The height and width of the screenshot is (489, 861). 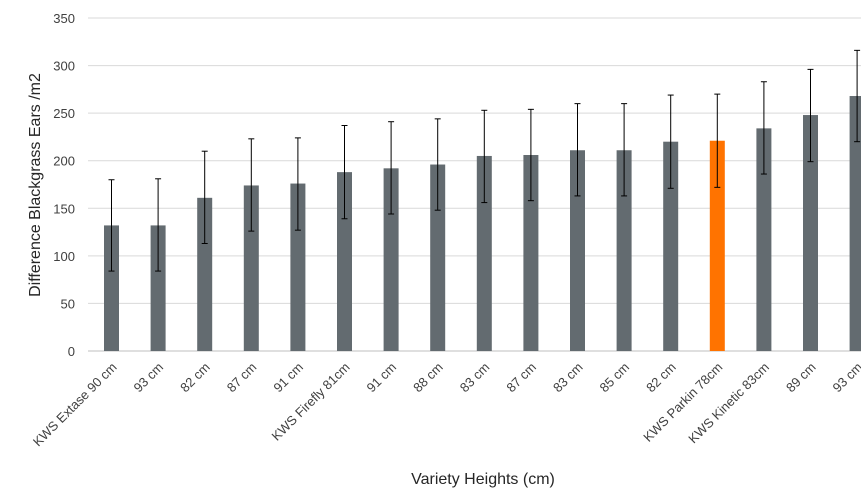 What do you see at coordinates (728, 403) in the screenshot?
I see `x-tick-label: KWS Kinetic 83cm` at bounding box center [728, 403].